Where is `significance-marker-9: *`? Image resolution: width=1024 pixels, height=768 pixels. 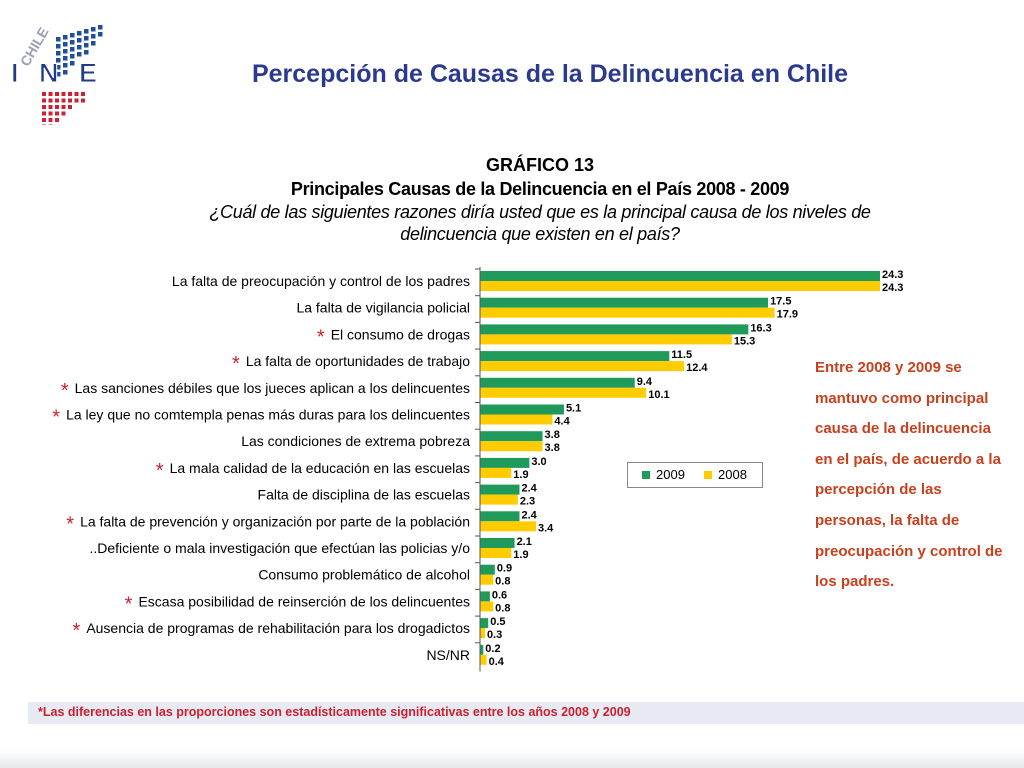 significance-marker-9: * is located at coordinates (70, 524).